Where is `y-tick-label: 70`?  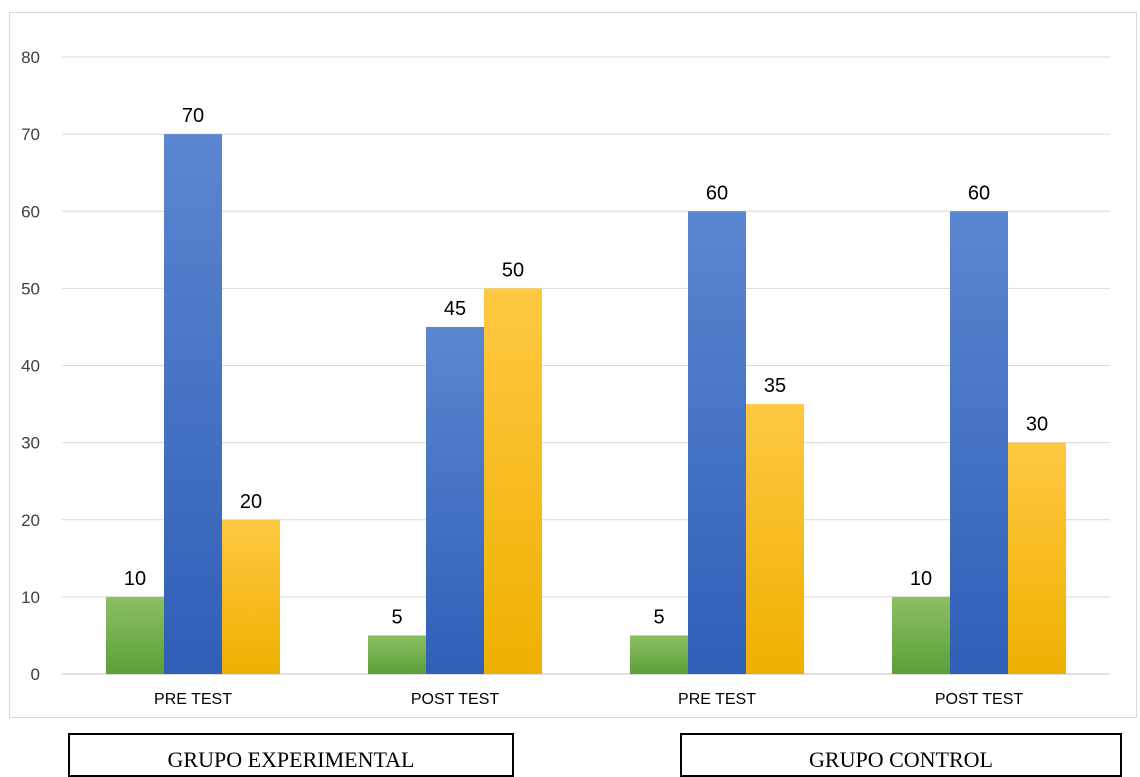 y-tick-label: 70 is located at coordinates (30, 134).